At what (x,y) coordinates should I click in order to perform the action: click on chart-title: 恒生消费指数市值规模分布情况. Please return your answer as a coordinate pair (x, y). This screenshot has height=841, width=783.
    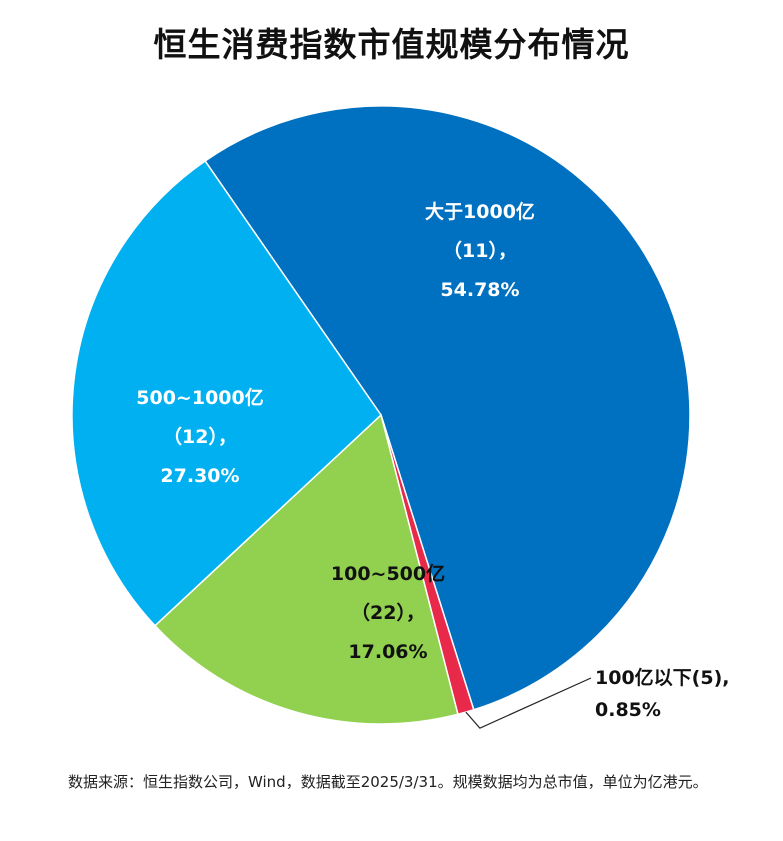
    Looking at the image, I should click on (391, 44).